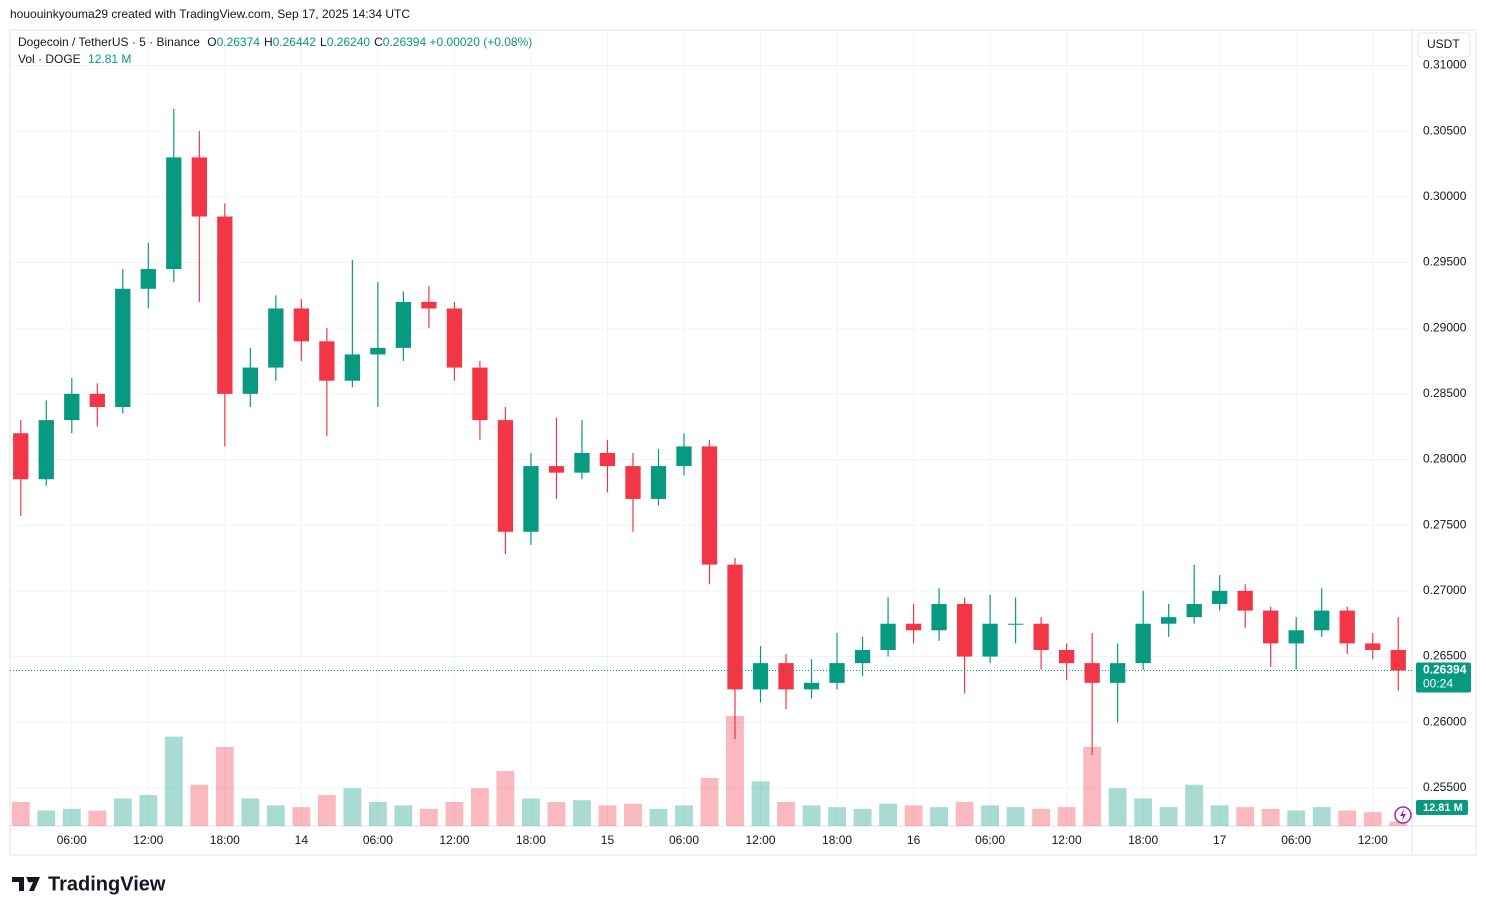 The height and width of the screenshot is (915, 1486). Describe the element at coordinates (109, 42) in the screenshot. I see `symbol: Dogecoin / TetherUS · 5 · Binance` at that location.